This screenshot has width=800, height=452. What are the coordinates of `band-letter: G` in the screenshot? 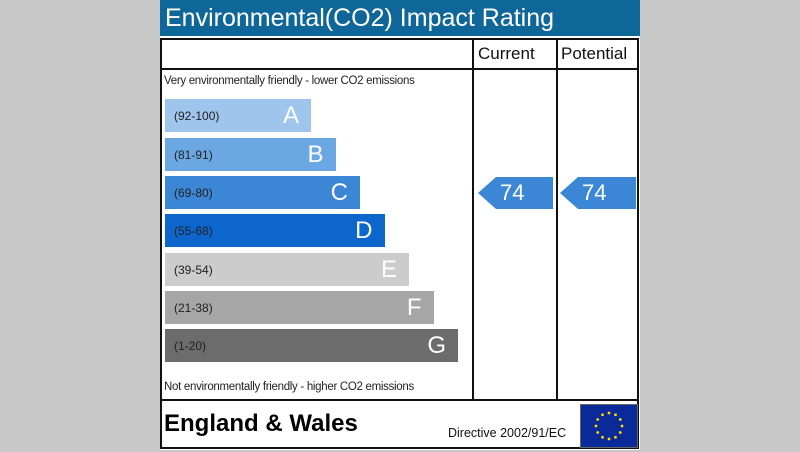 It's located at (436, 345).